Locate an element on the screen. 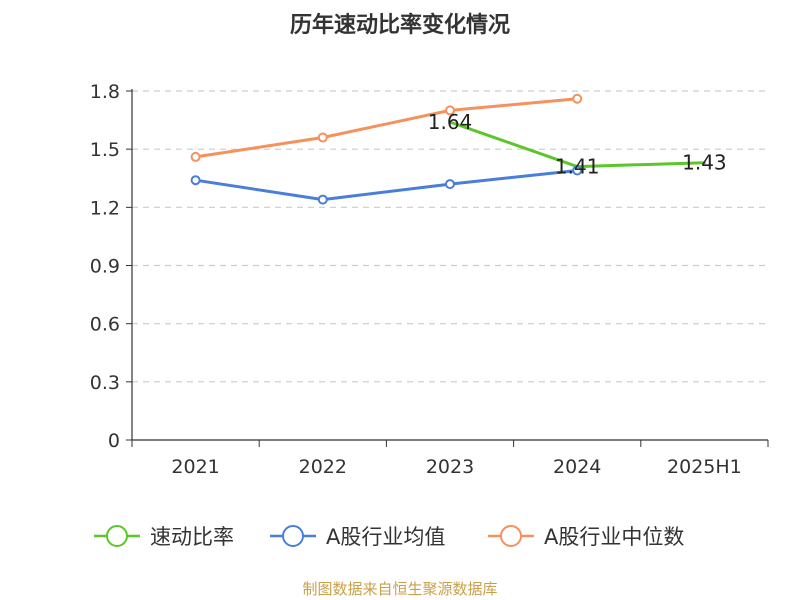  y-tick-label: 0.9 is located at coordinates (105, 267).